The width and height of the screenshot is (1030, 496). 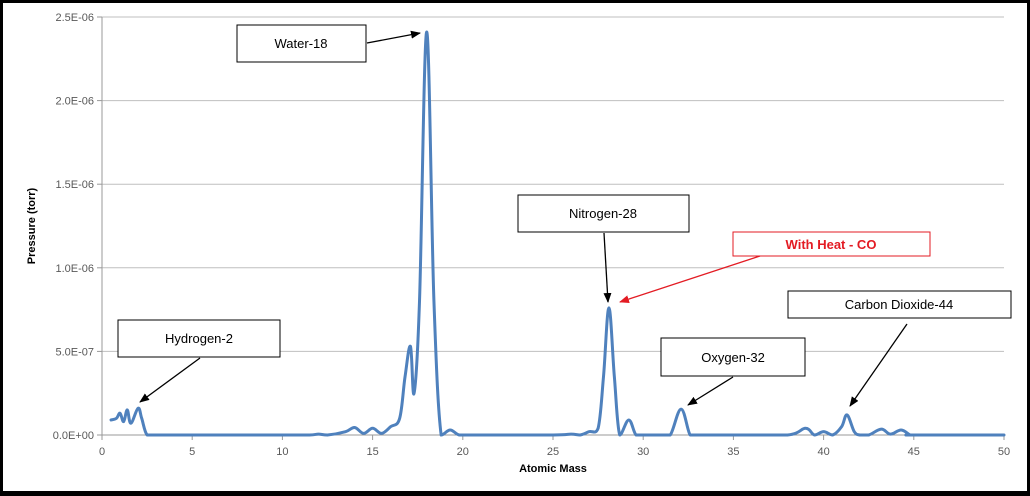 I want to click on x-tick-label: 15, so click(x=372, y=452).